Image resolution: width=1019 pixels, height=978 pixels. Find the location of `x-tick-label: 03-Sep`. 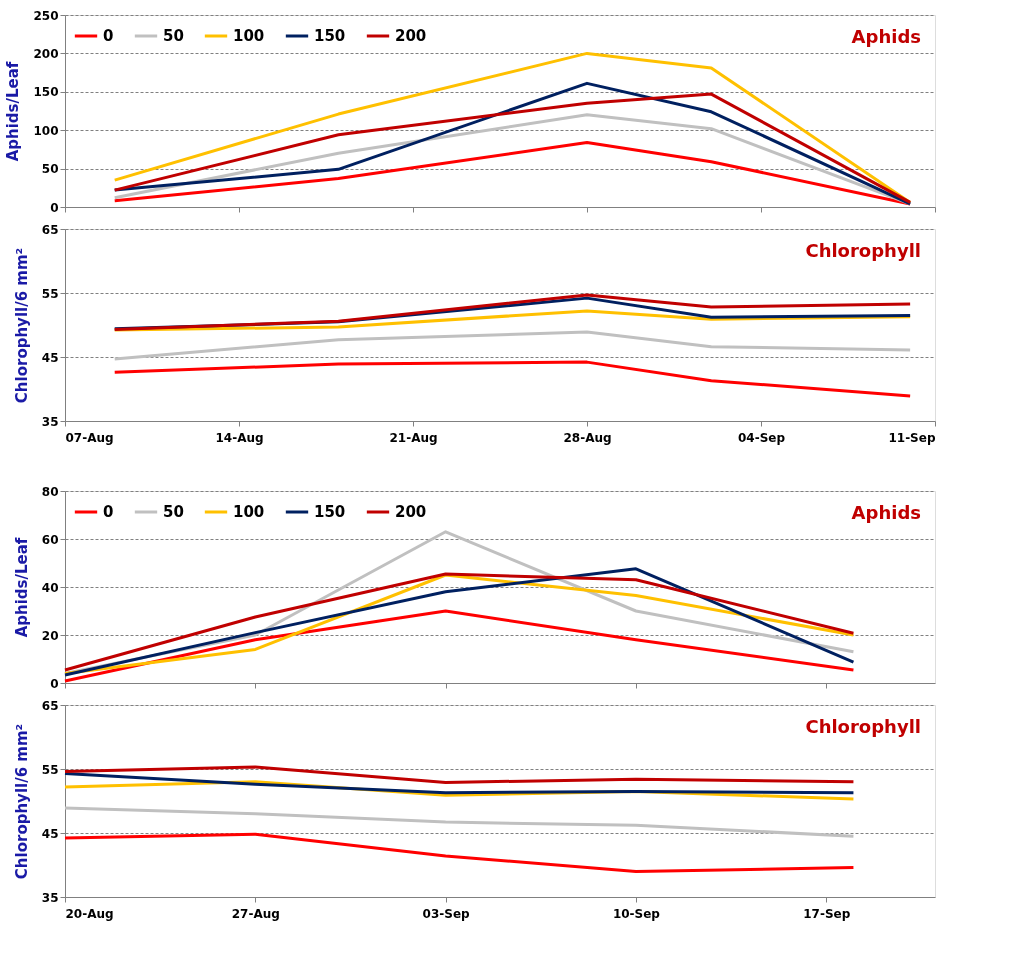

x-tick-label: 03-Sep is located at coordinates (446, 913).